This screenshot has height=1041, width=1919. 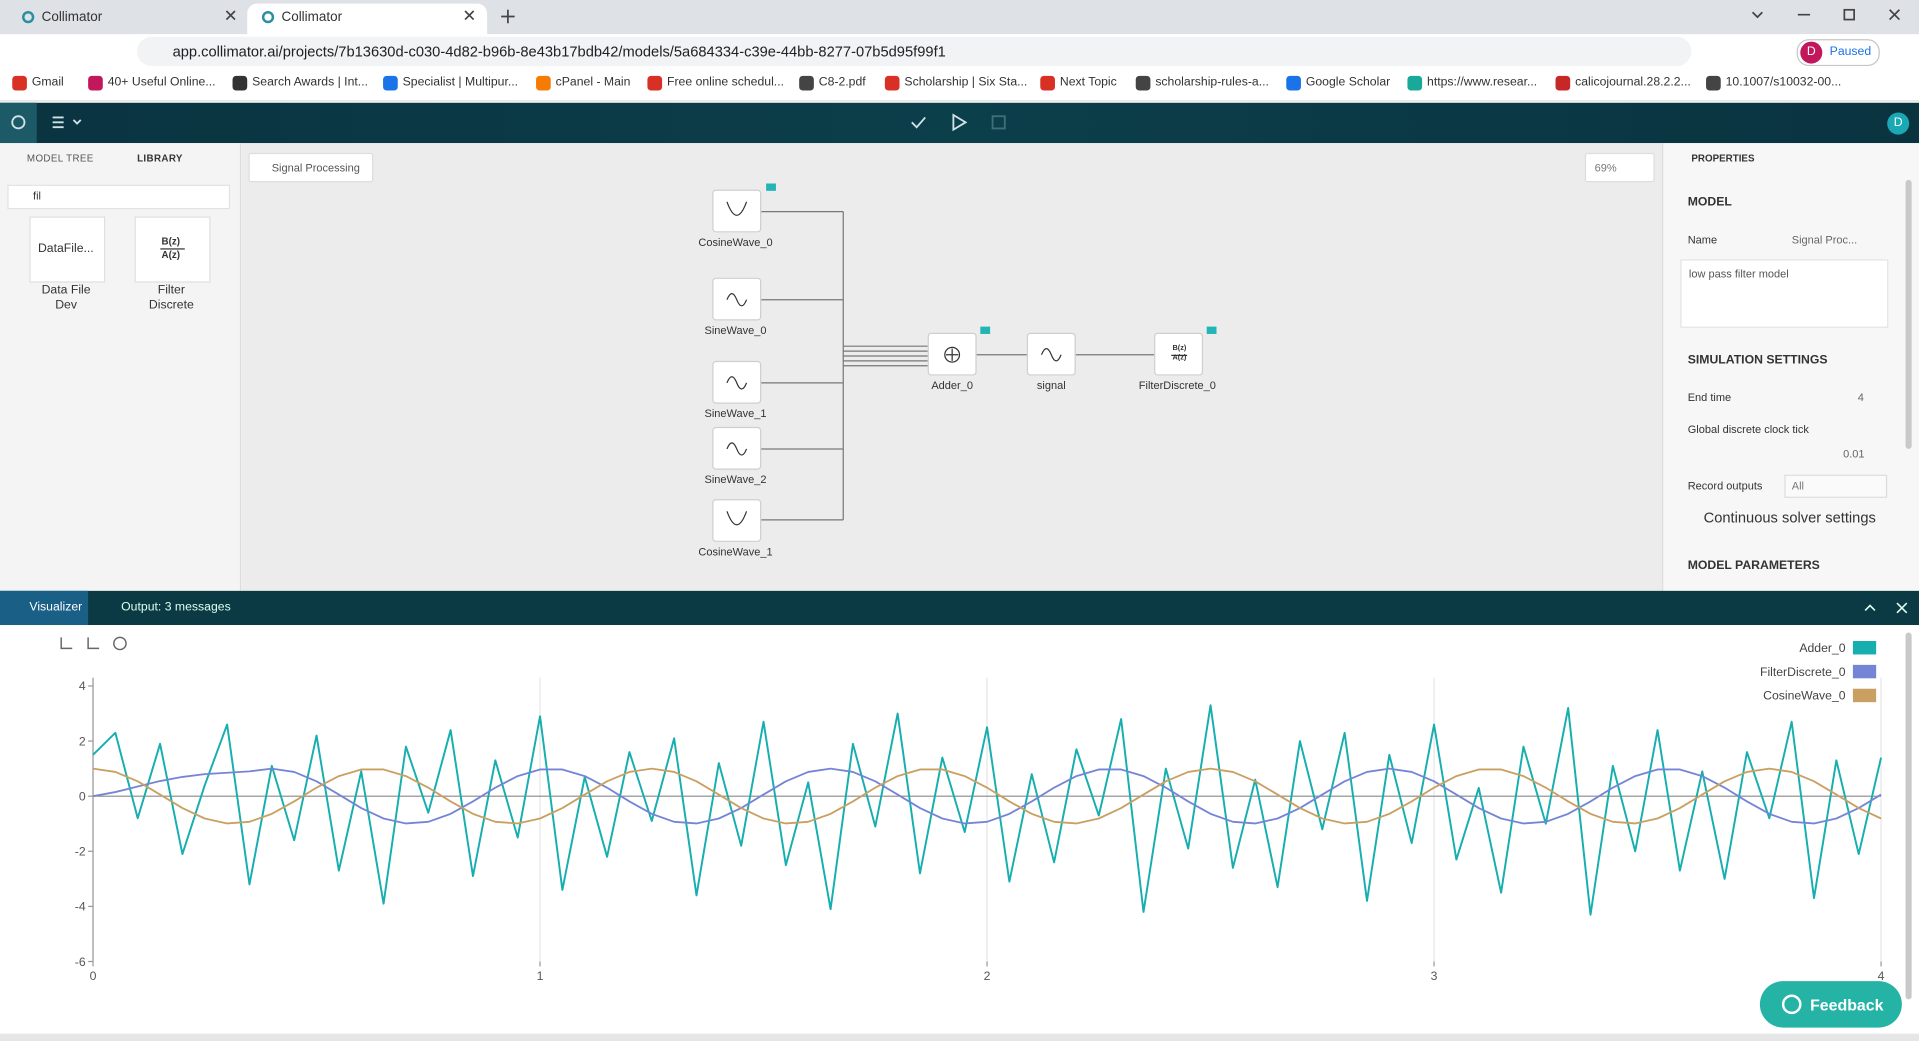 I want to click on y-tick-label: 4, so click(x=82, y=686).